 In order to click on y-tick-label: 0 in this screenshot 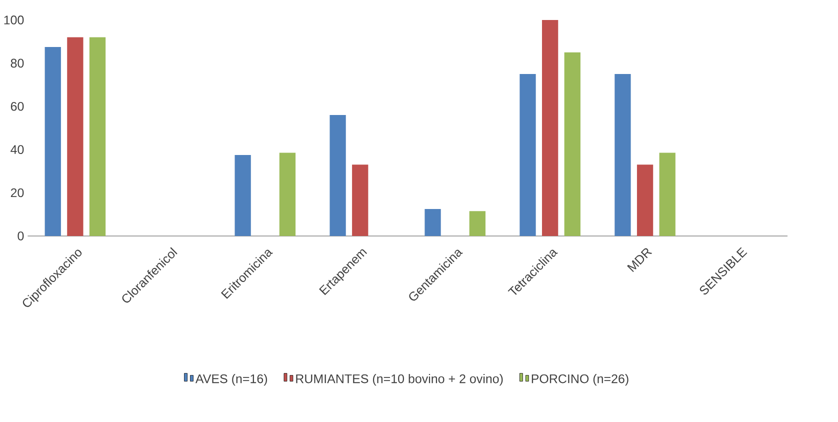, I will do `click(21, 236)`.